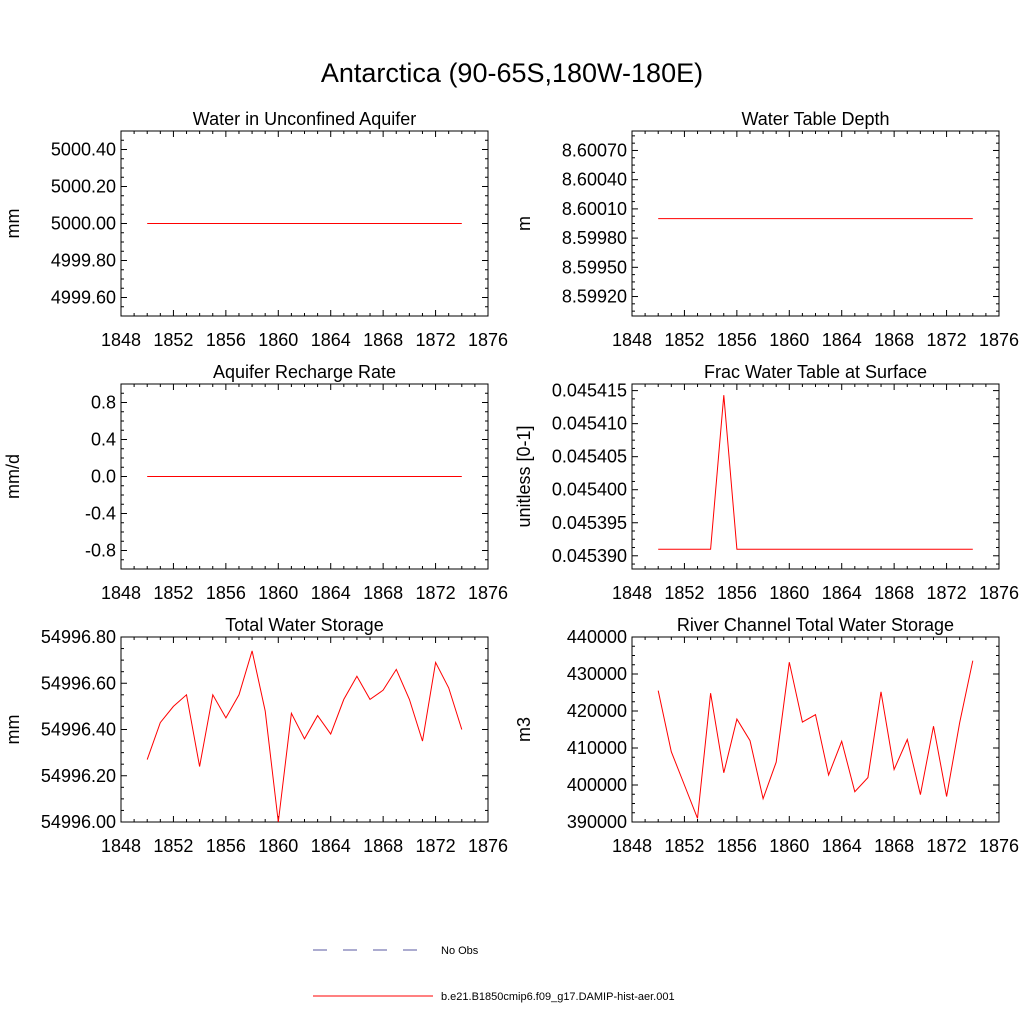 This screenshot has width=1024, height=1024. I want to click on y-tick-label: 8.60010, so click(594, 209).